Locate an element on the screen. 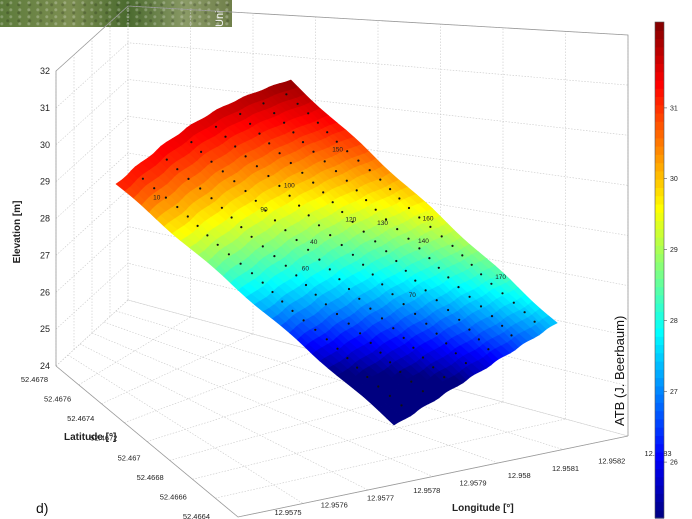 This screenshot has height=519, width=692. surface-annotation: 40 is located at coordinates (314, 242).